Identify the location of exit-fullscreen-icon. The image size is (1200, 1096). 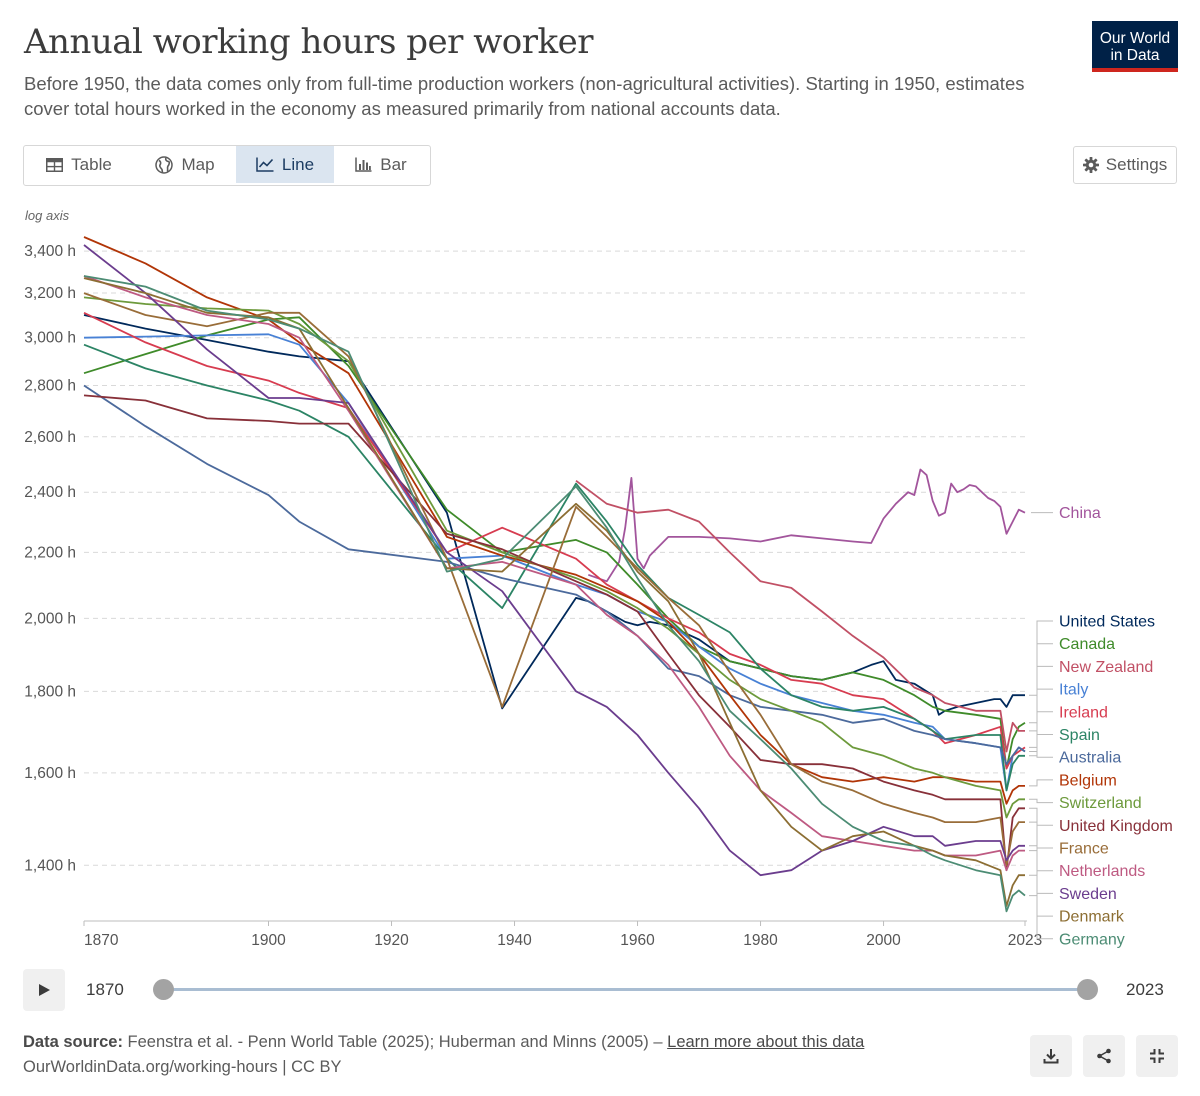
(1157, 1056).